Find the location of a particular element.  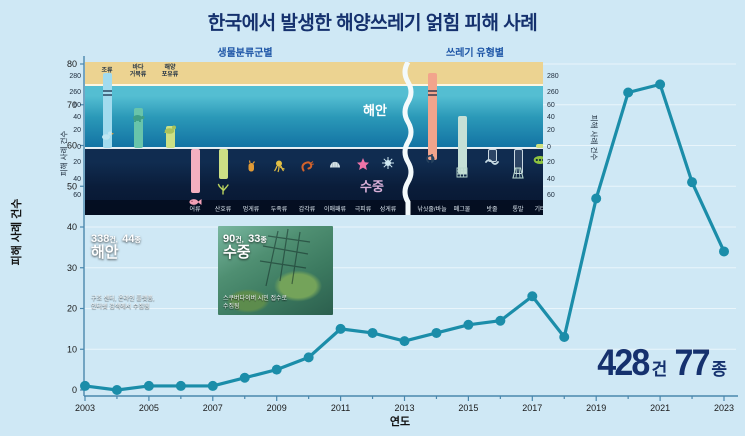

trap-icon is located at coordinates (518, 173).